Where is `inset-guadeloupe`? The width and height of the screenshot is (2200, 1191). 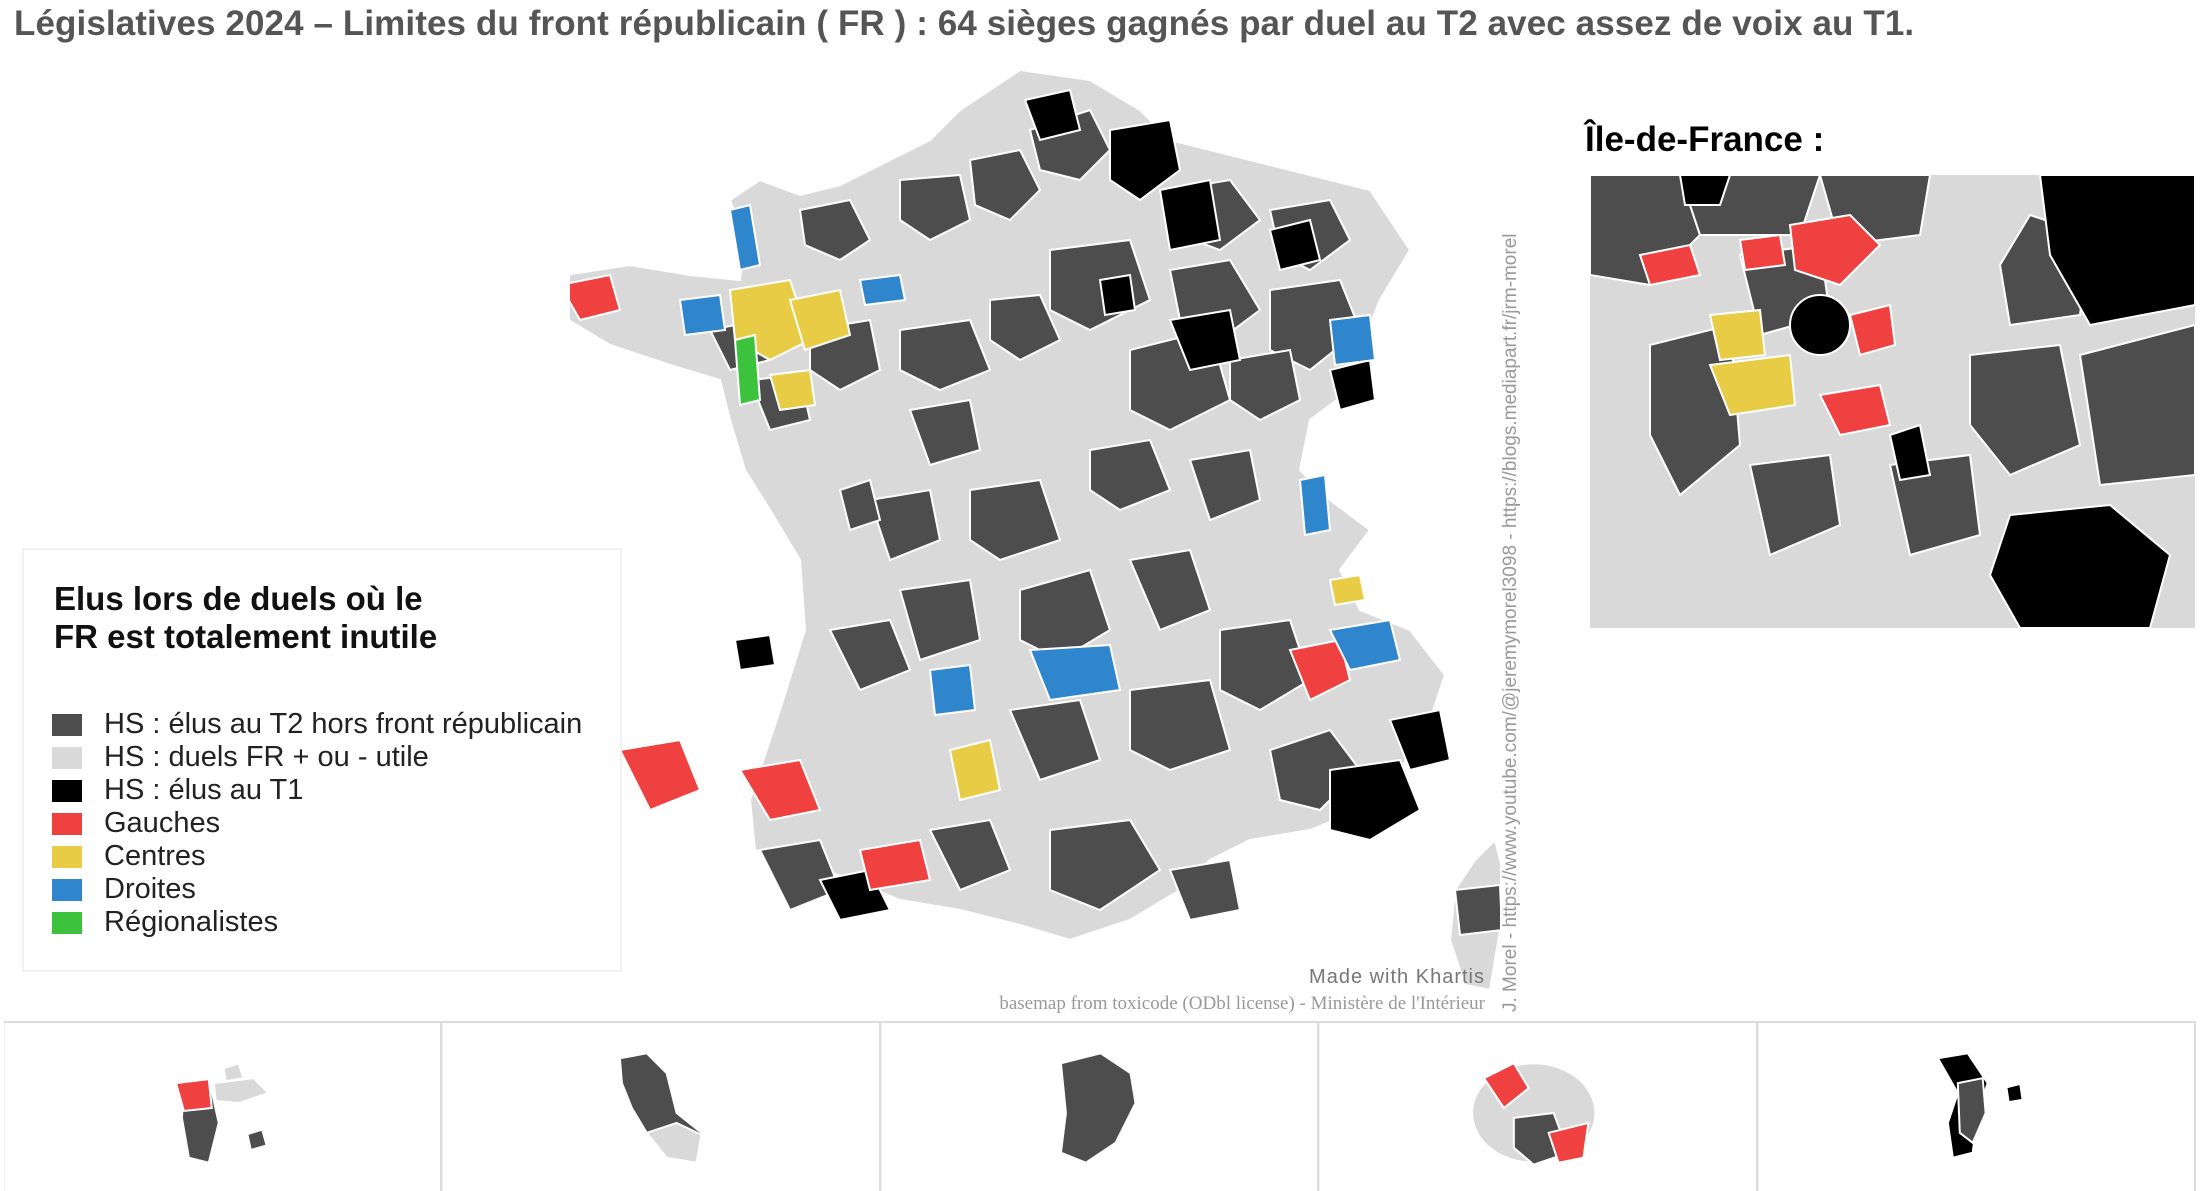
inset-guadeloupe is located at coordinates (223, 1107).